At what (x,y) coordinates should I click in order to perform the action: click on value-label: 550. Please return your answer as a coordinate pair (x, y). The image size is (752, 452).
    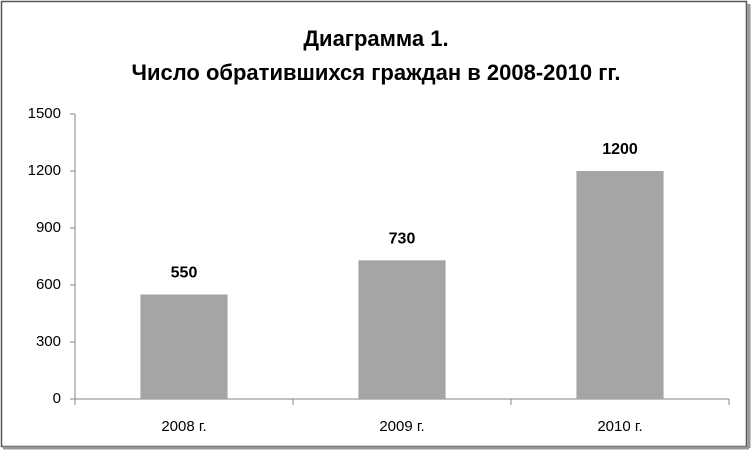
    Looking at the image, I should click on (184, 273).